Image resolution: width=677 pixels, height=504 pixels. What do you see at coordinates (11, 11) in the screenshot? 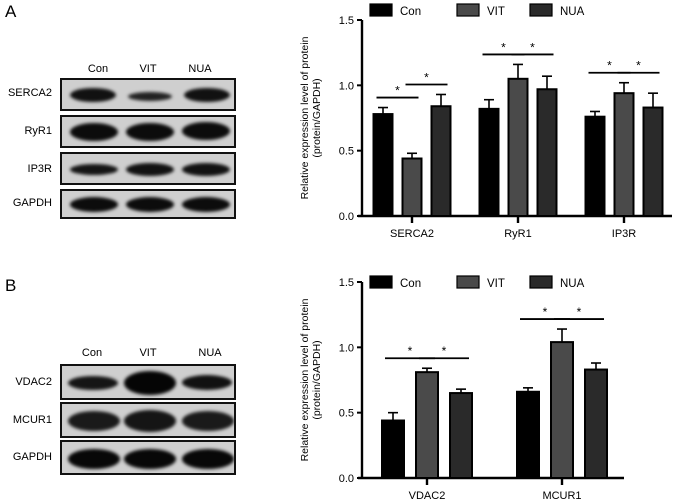
I see `panel-letter-a: A` at bounding box center [11, 11].